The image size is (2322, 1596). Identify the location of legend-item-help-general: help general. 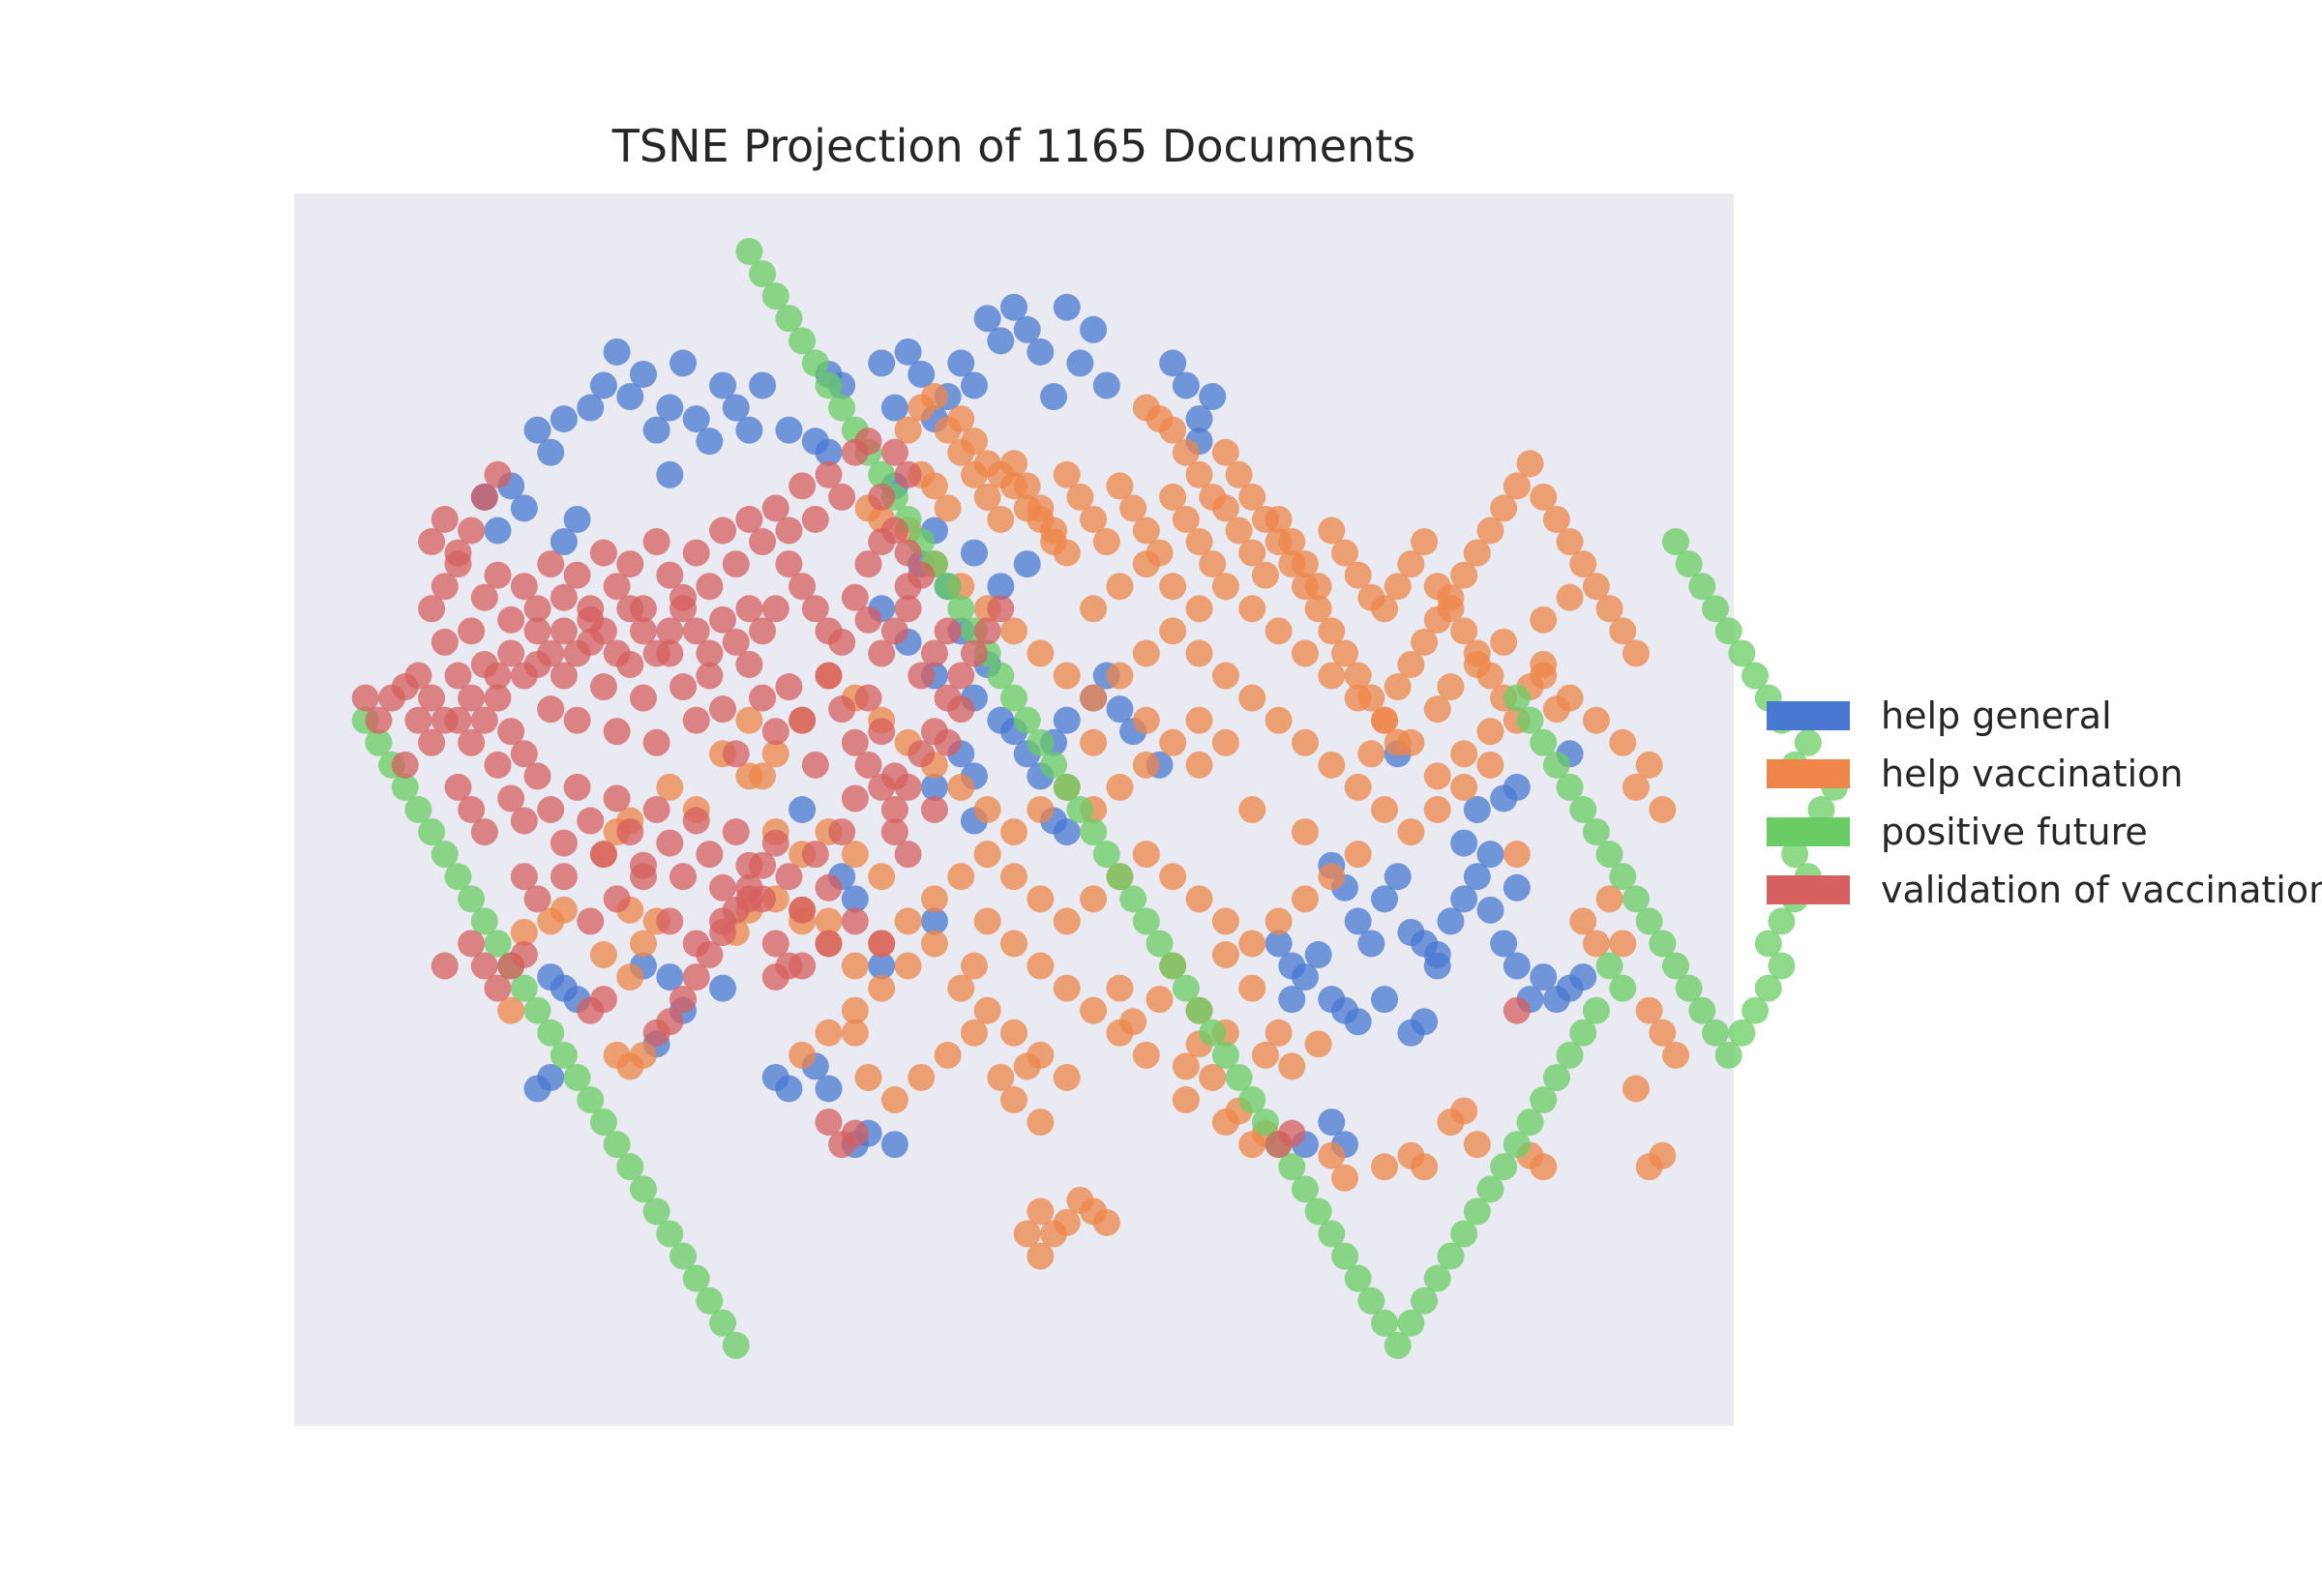
(2044, 716).